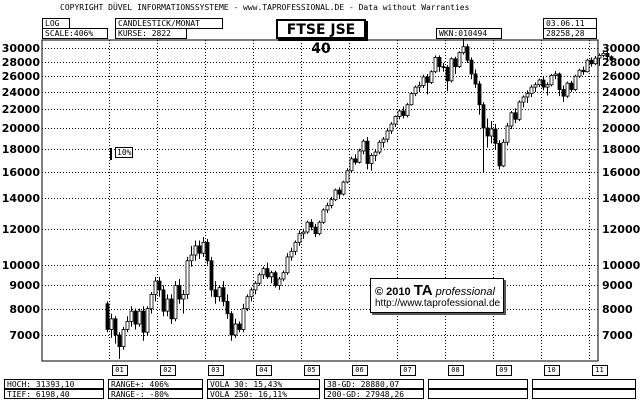  Describe the element at coordinates (24, 335) in the screenshot. I see `y-tick-label-left: 7000` at that location.